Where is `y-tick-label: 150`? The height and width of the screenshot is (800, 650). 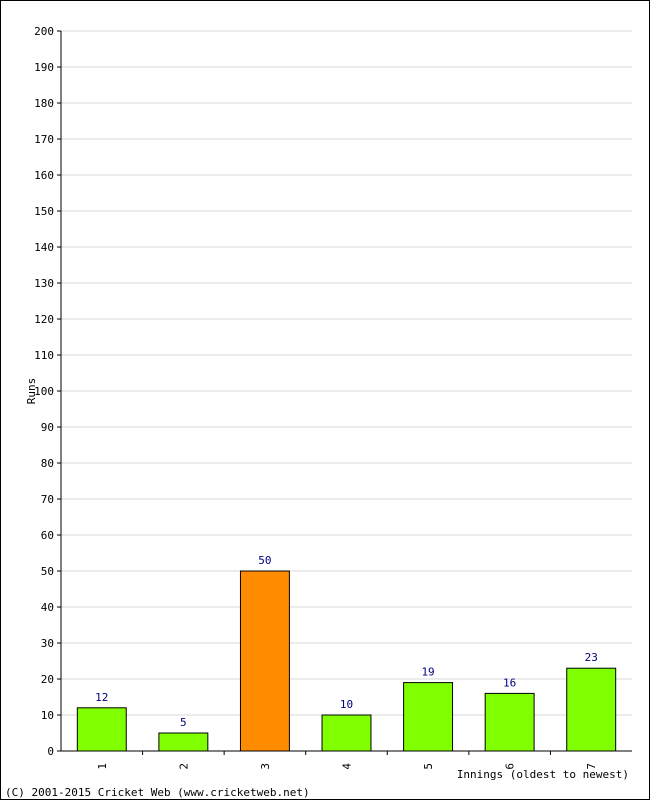 y-tick-label: 150 is located at coordinates (44, 211).